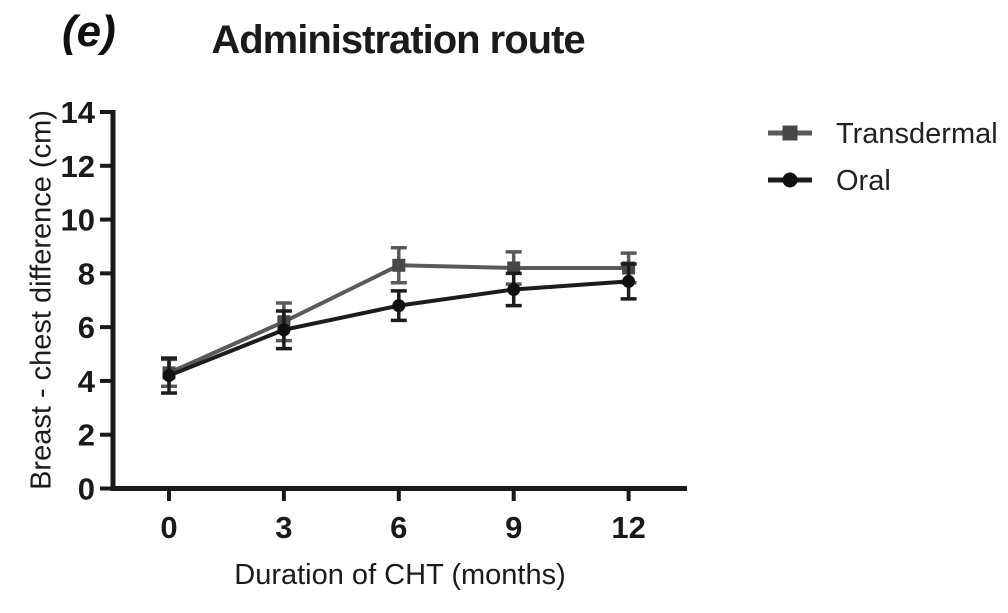 The width and height of the screenshot is (1008, 613). I want to click on y-tick-label: 10, so click(78, 220).